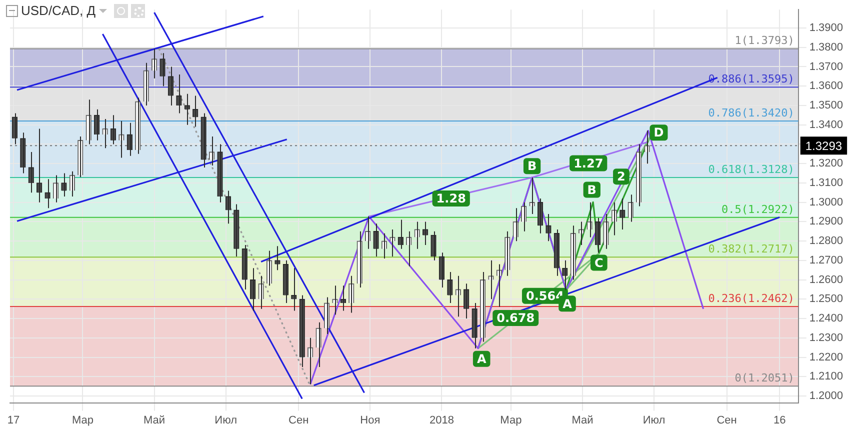  I want to click on y-tick-label: 1.2100, so click(826, 376).